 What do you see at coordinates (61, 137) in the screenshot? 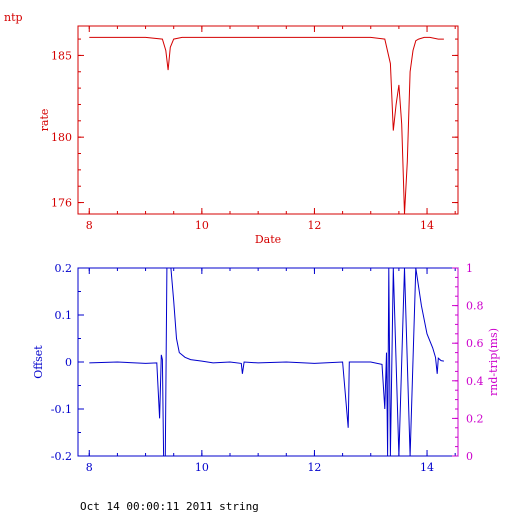
I see `y-tick-label-1: 180` at bounding box center [61, 137].